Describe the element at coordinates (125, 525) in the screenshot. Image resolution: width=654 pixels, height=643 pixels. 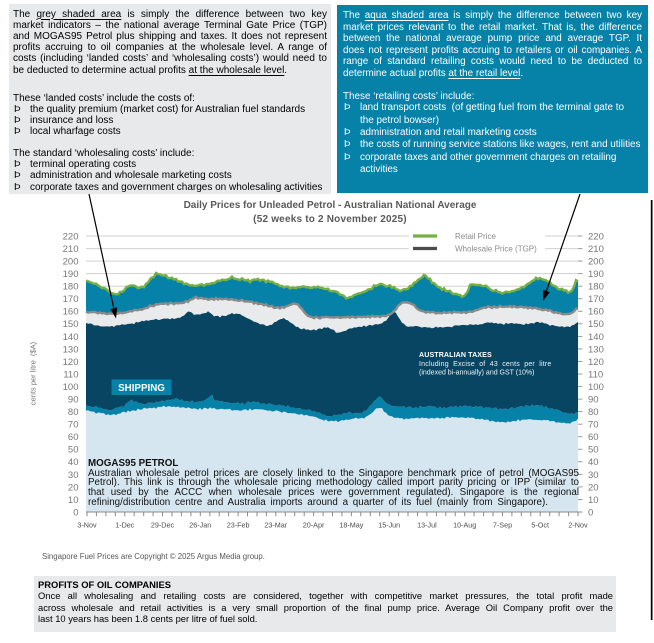
I see `svg-text: 1-Dec` at that location.